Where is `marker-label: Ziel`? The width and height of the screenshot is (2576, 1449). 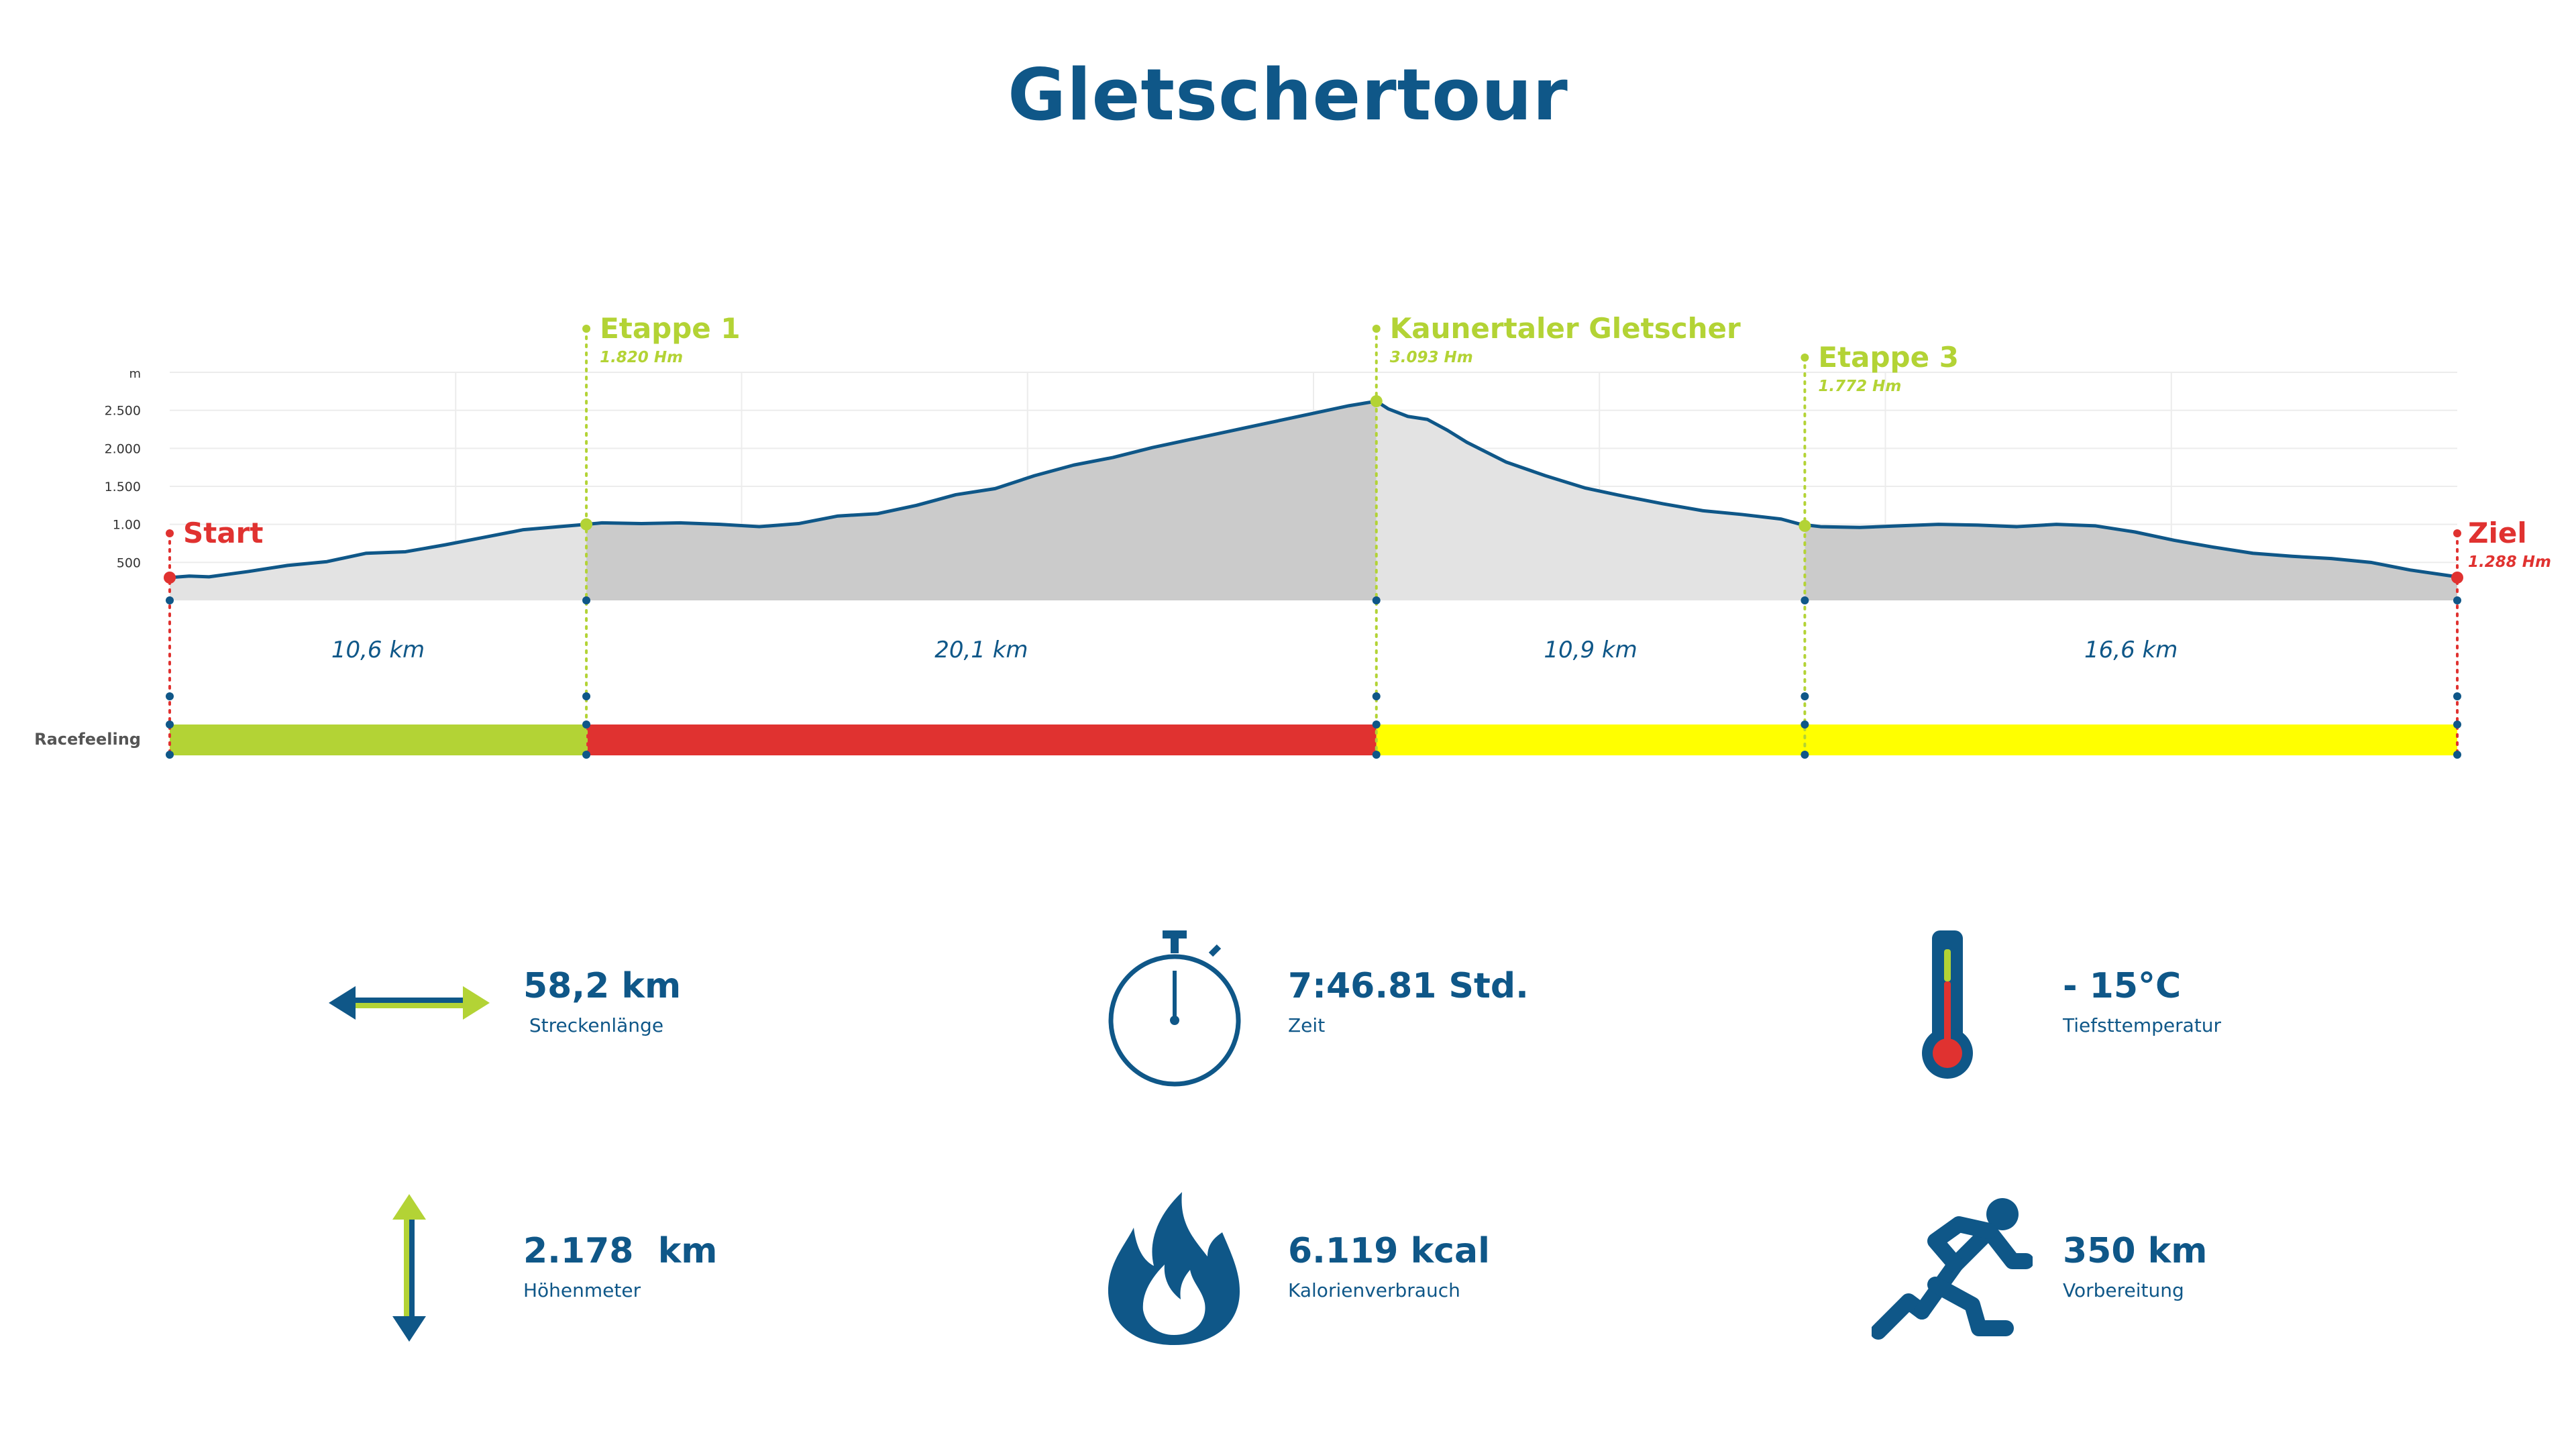
marker-label: Ziel is located at coordinates (2497, 533).